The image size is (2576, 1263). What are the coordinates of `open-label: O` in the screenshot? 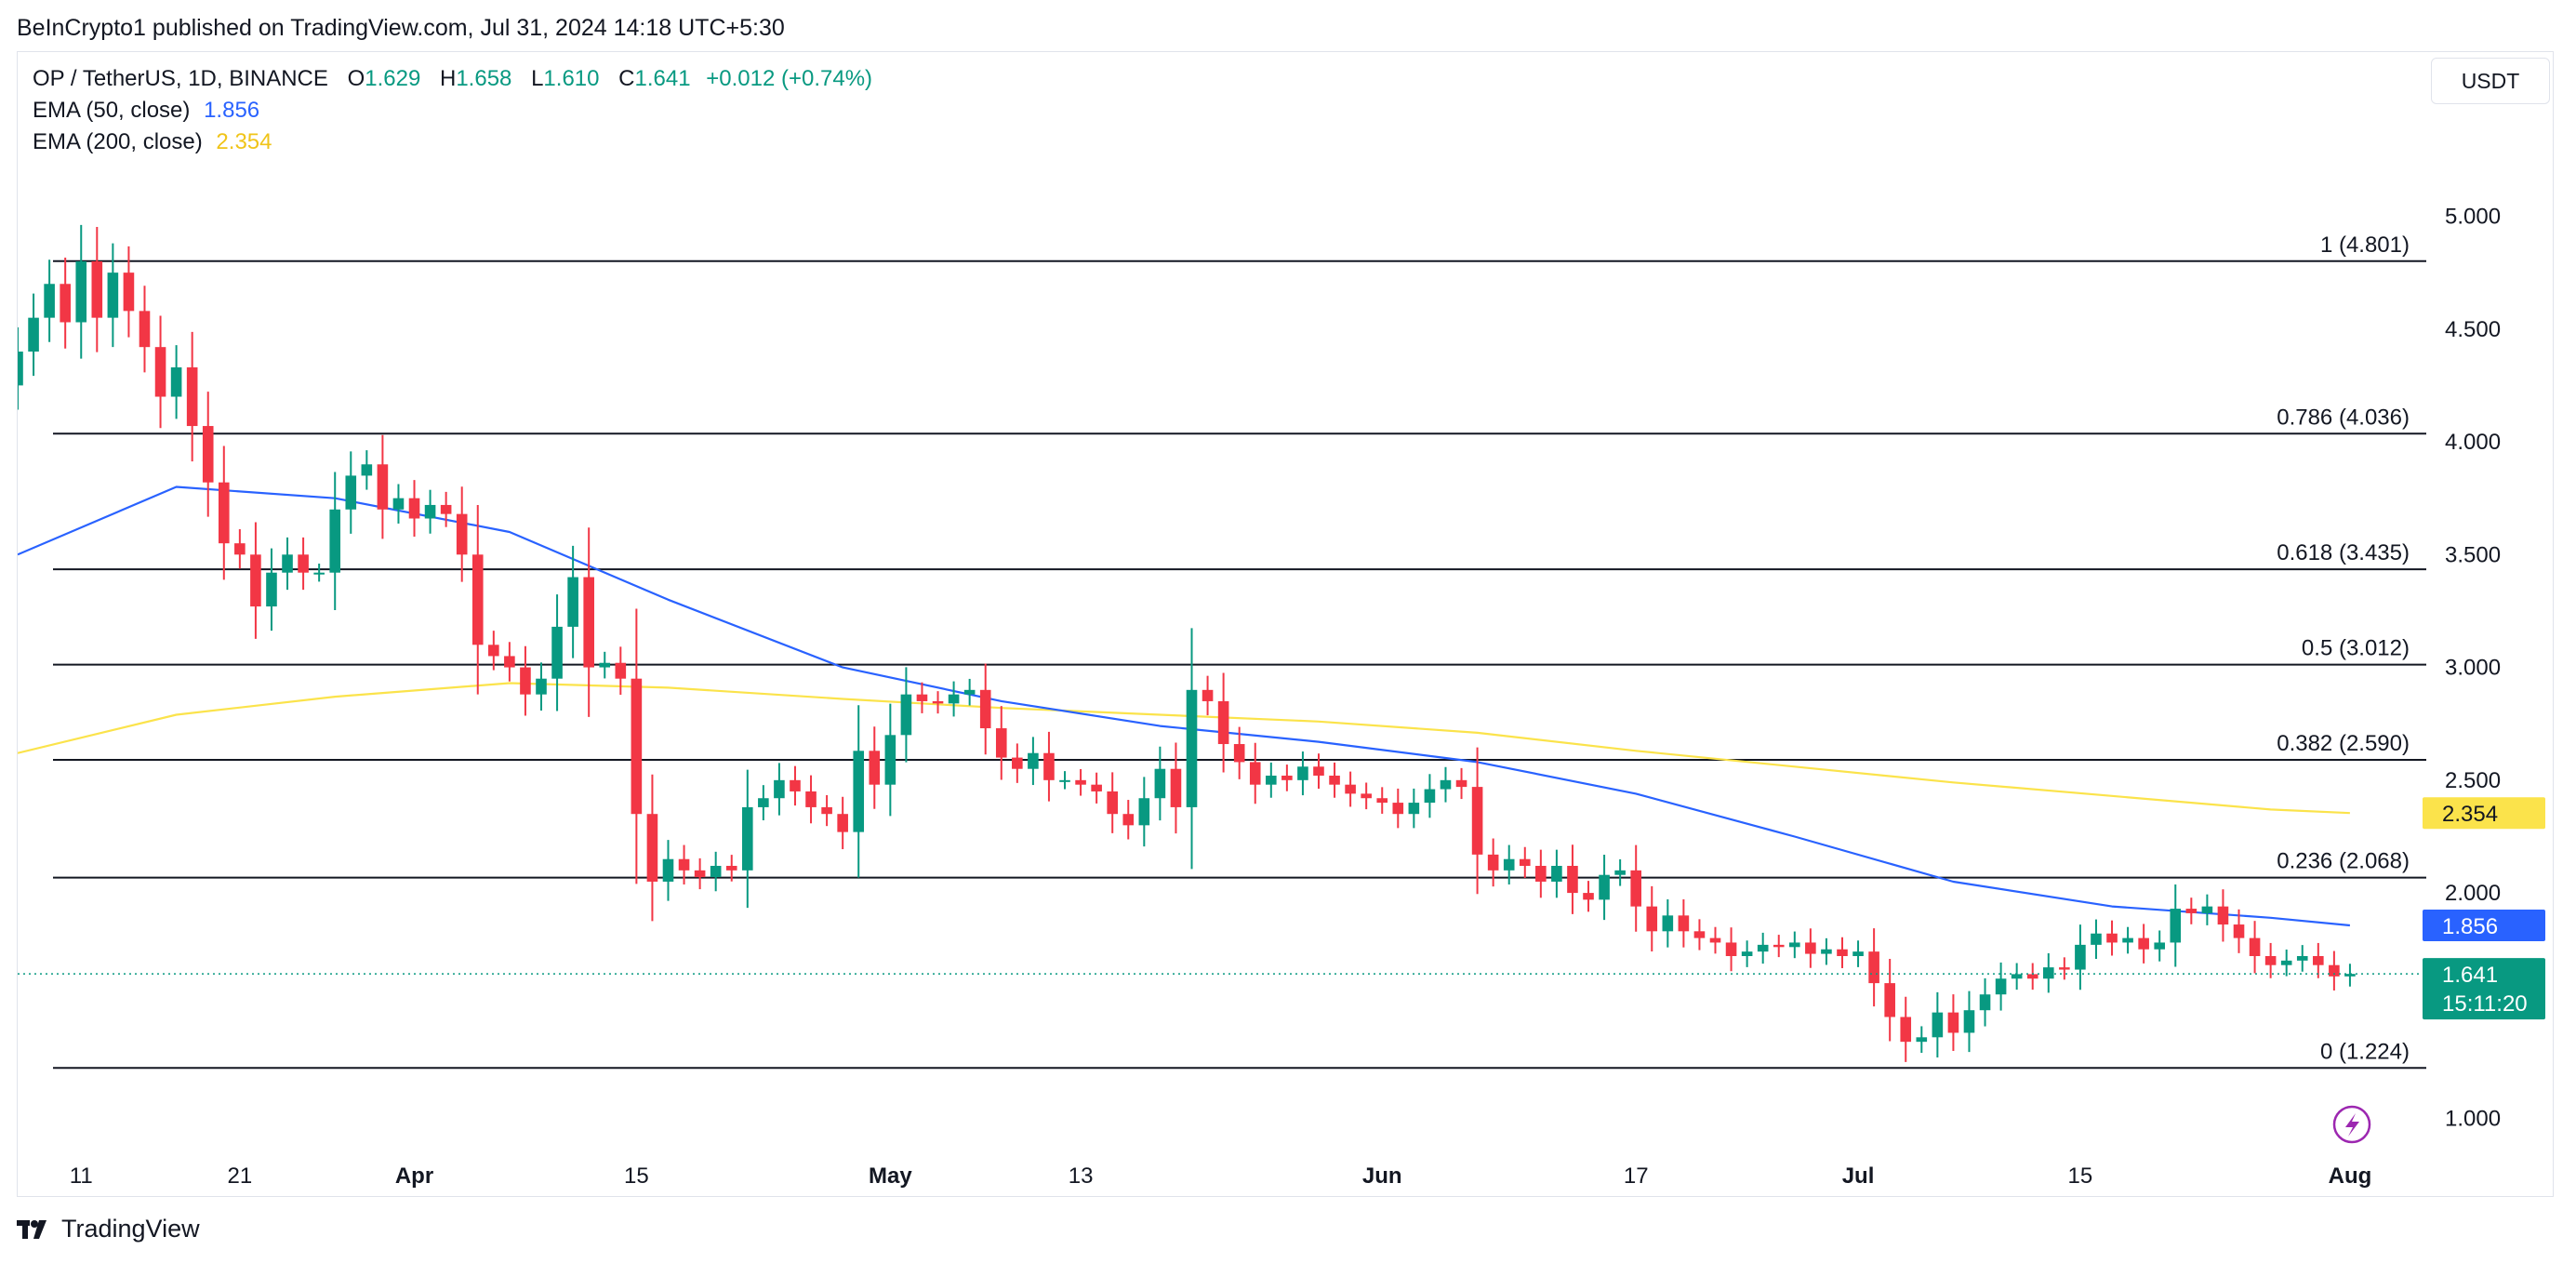 It's located at (356, 78).